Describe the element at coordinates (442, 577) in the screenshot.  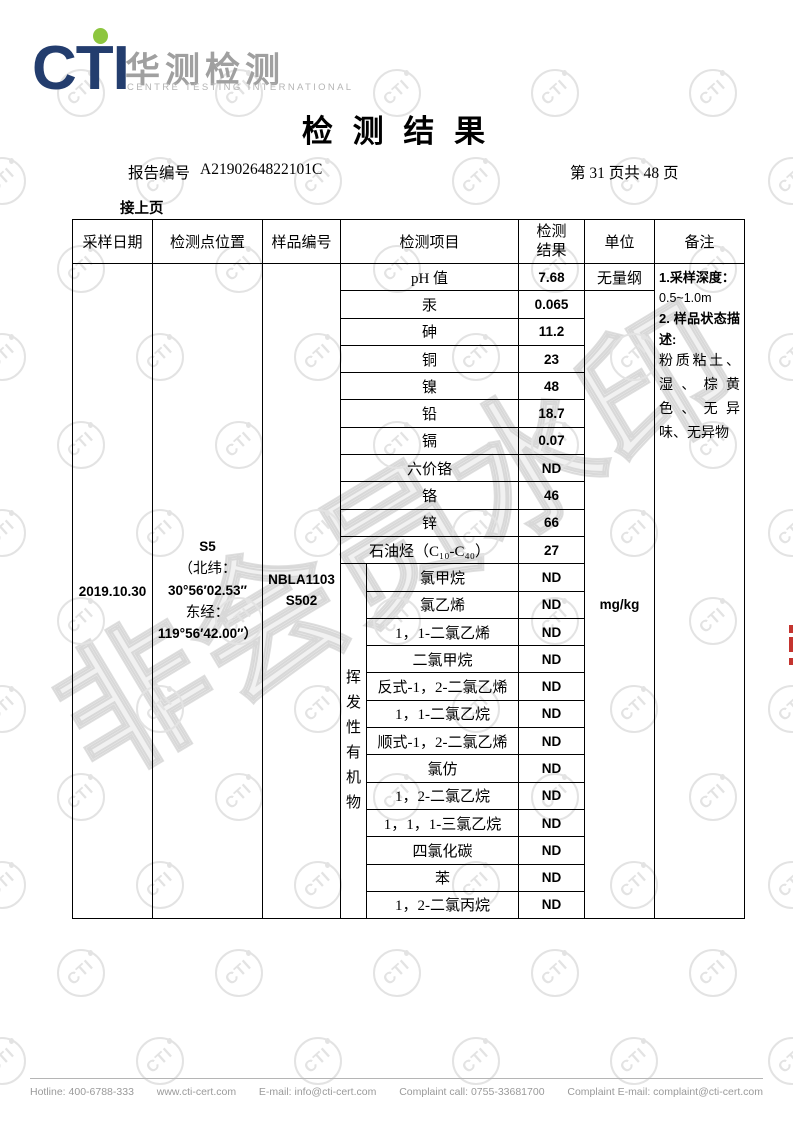
I see `item-cell: 氯甲烷` at that location.